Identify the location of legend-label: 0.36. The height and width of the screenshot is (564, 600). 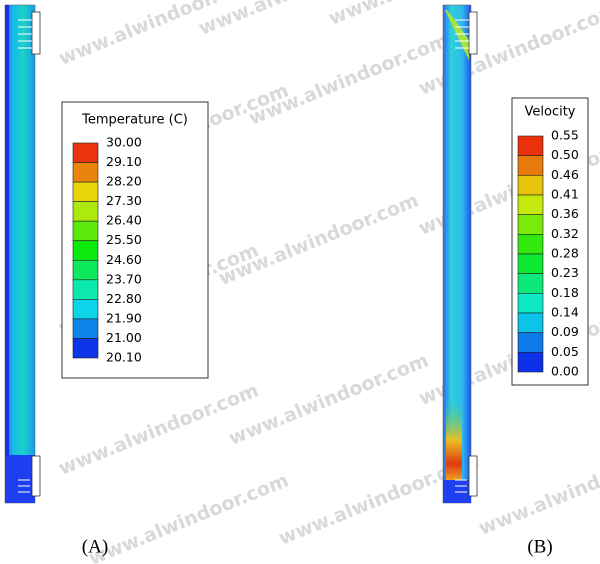
(565, 213).